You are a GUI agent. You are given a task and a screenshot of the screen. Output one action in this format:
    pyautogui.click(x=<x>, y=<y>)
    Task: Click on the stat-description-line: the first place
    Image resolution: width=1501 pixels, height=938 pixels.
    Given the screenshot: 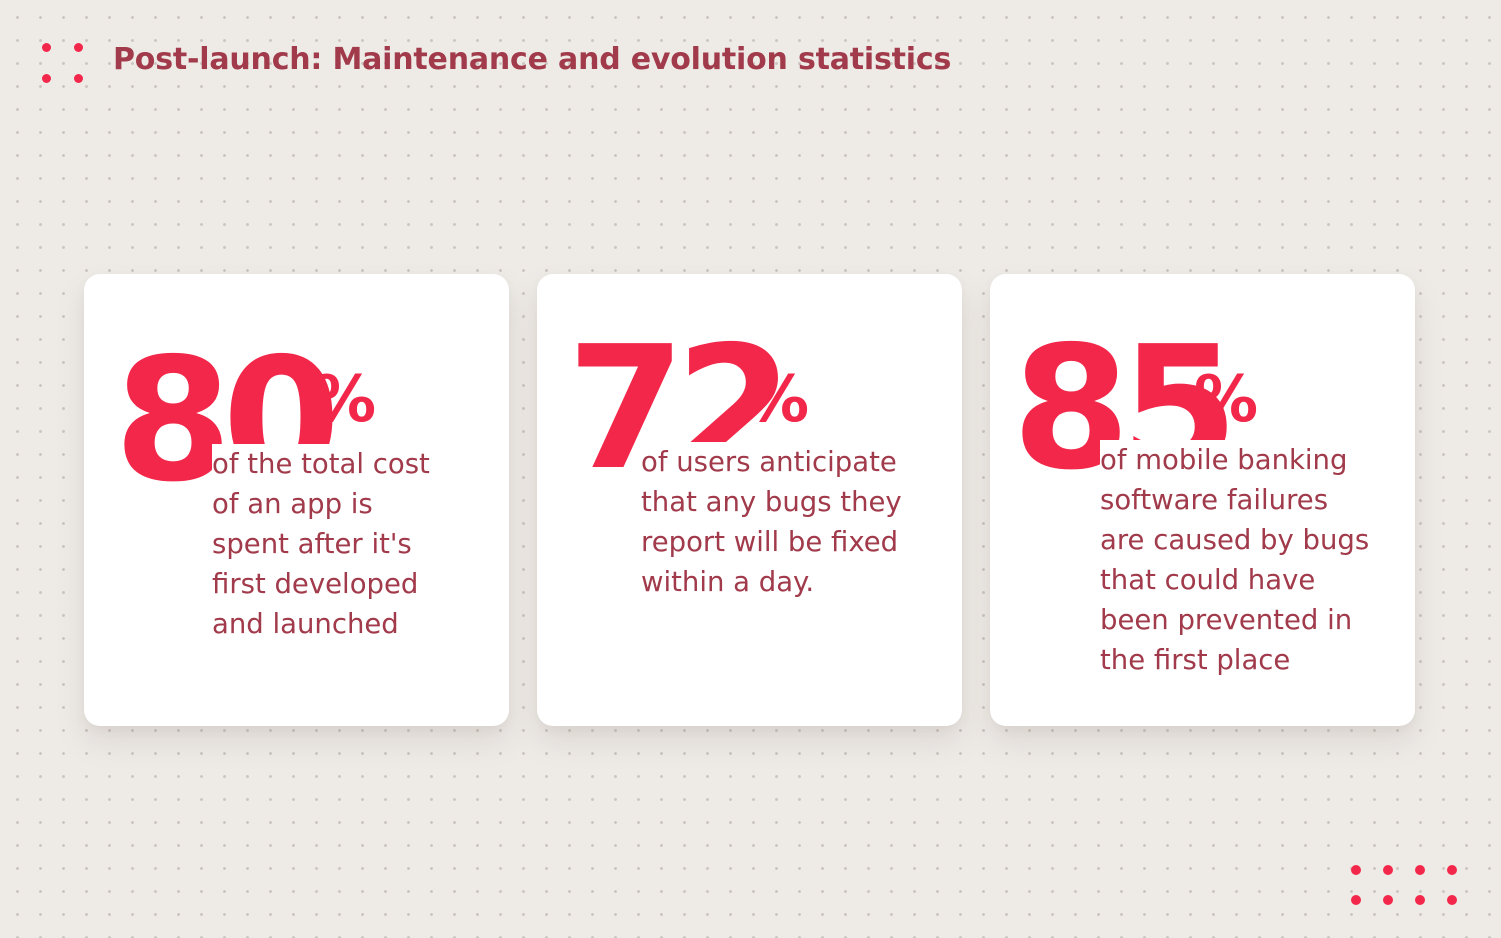 What is the action you would take?
    pyautogui.click(x=1195, y=660)
    